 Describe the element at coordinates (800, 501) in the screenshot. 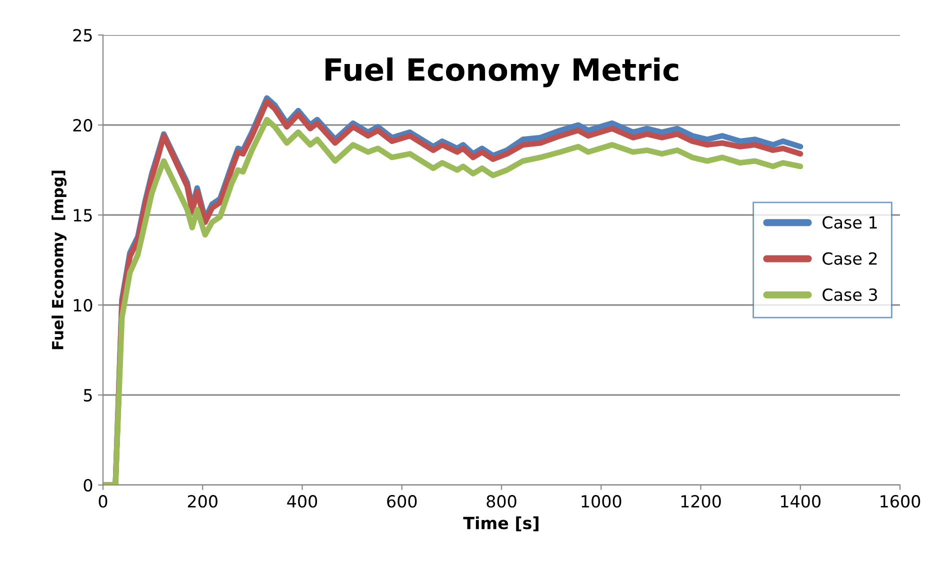

I see `x-tick-label: 1400` at that location.